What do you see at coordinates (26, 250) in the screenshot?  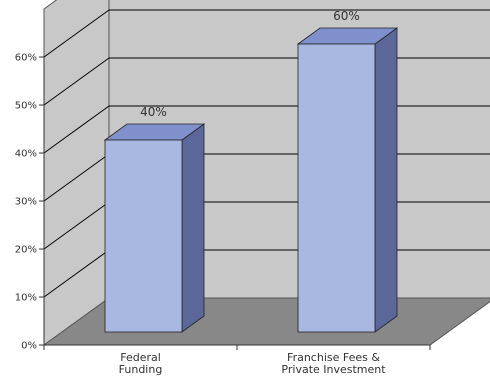 I see `y-tick-label: 20%` at bounding box center [26, 250].